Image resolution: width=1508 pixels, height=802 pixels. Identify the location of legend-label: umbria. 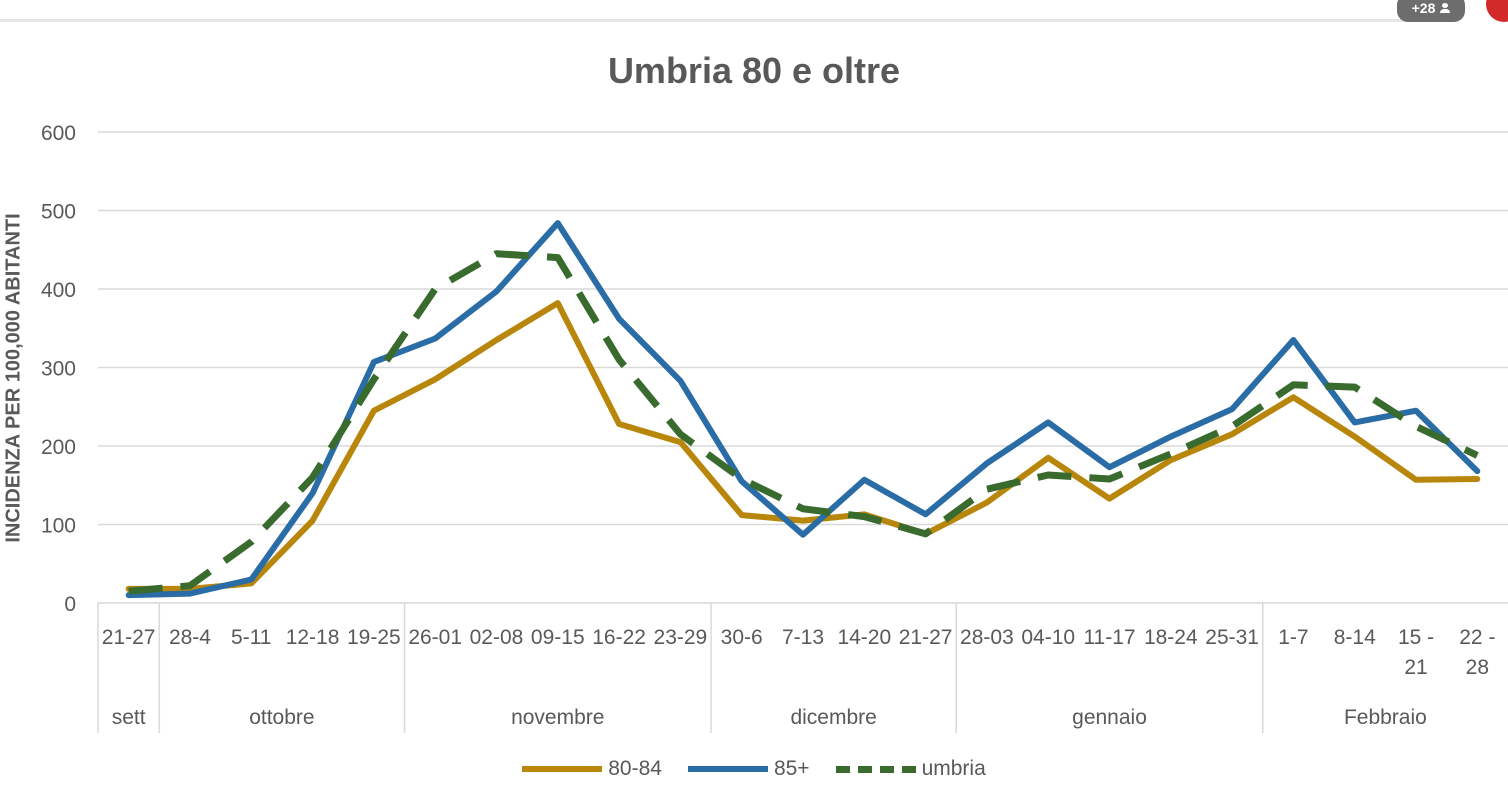
(953, 768).